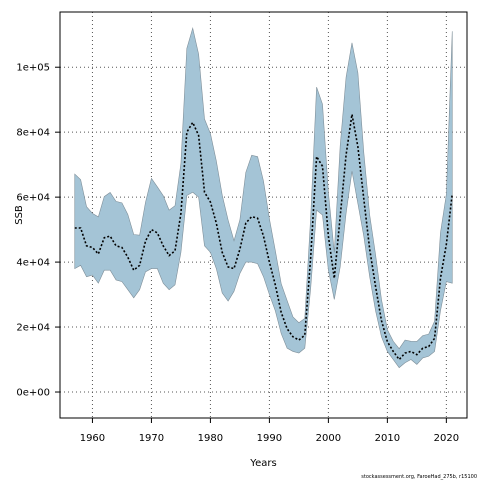 This screenshot has width=480, height=480. Describe the element at coordinates (33, 198) in the screenshot. I see `y-tick-label-3: 6e+04` at that location.